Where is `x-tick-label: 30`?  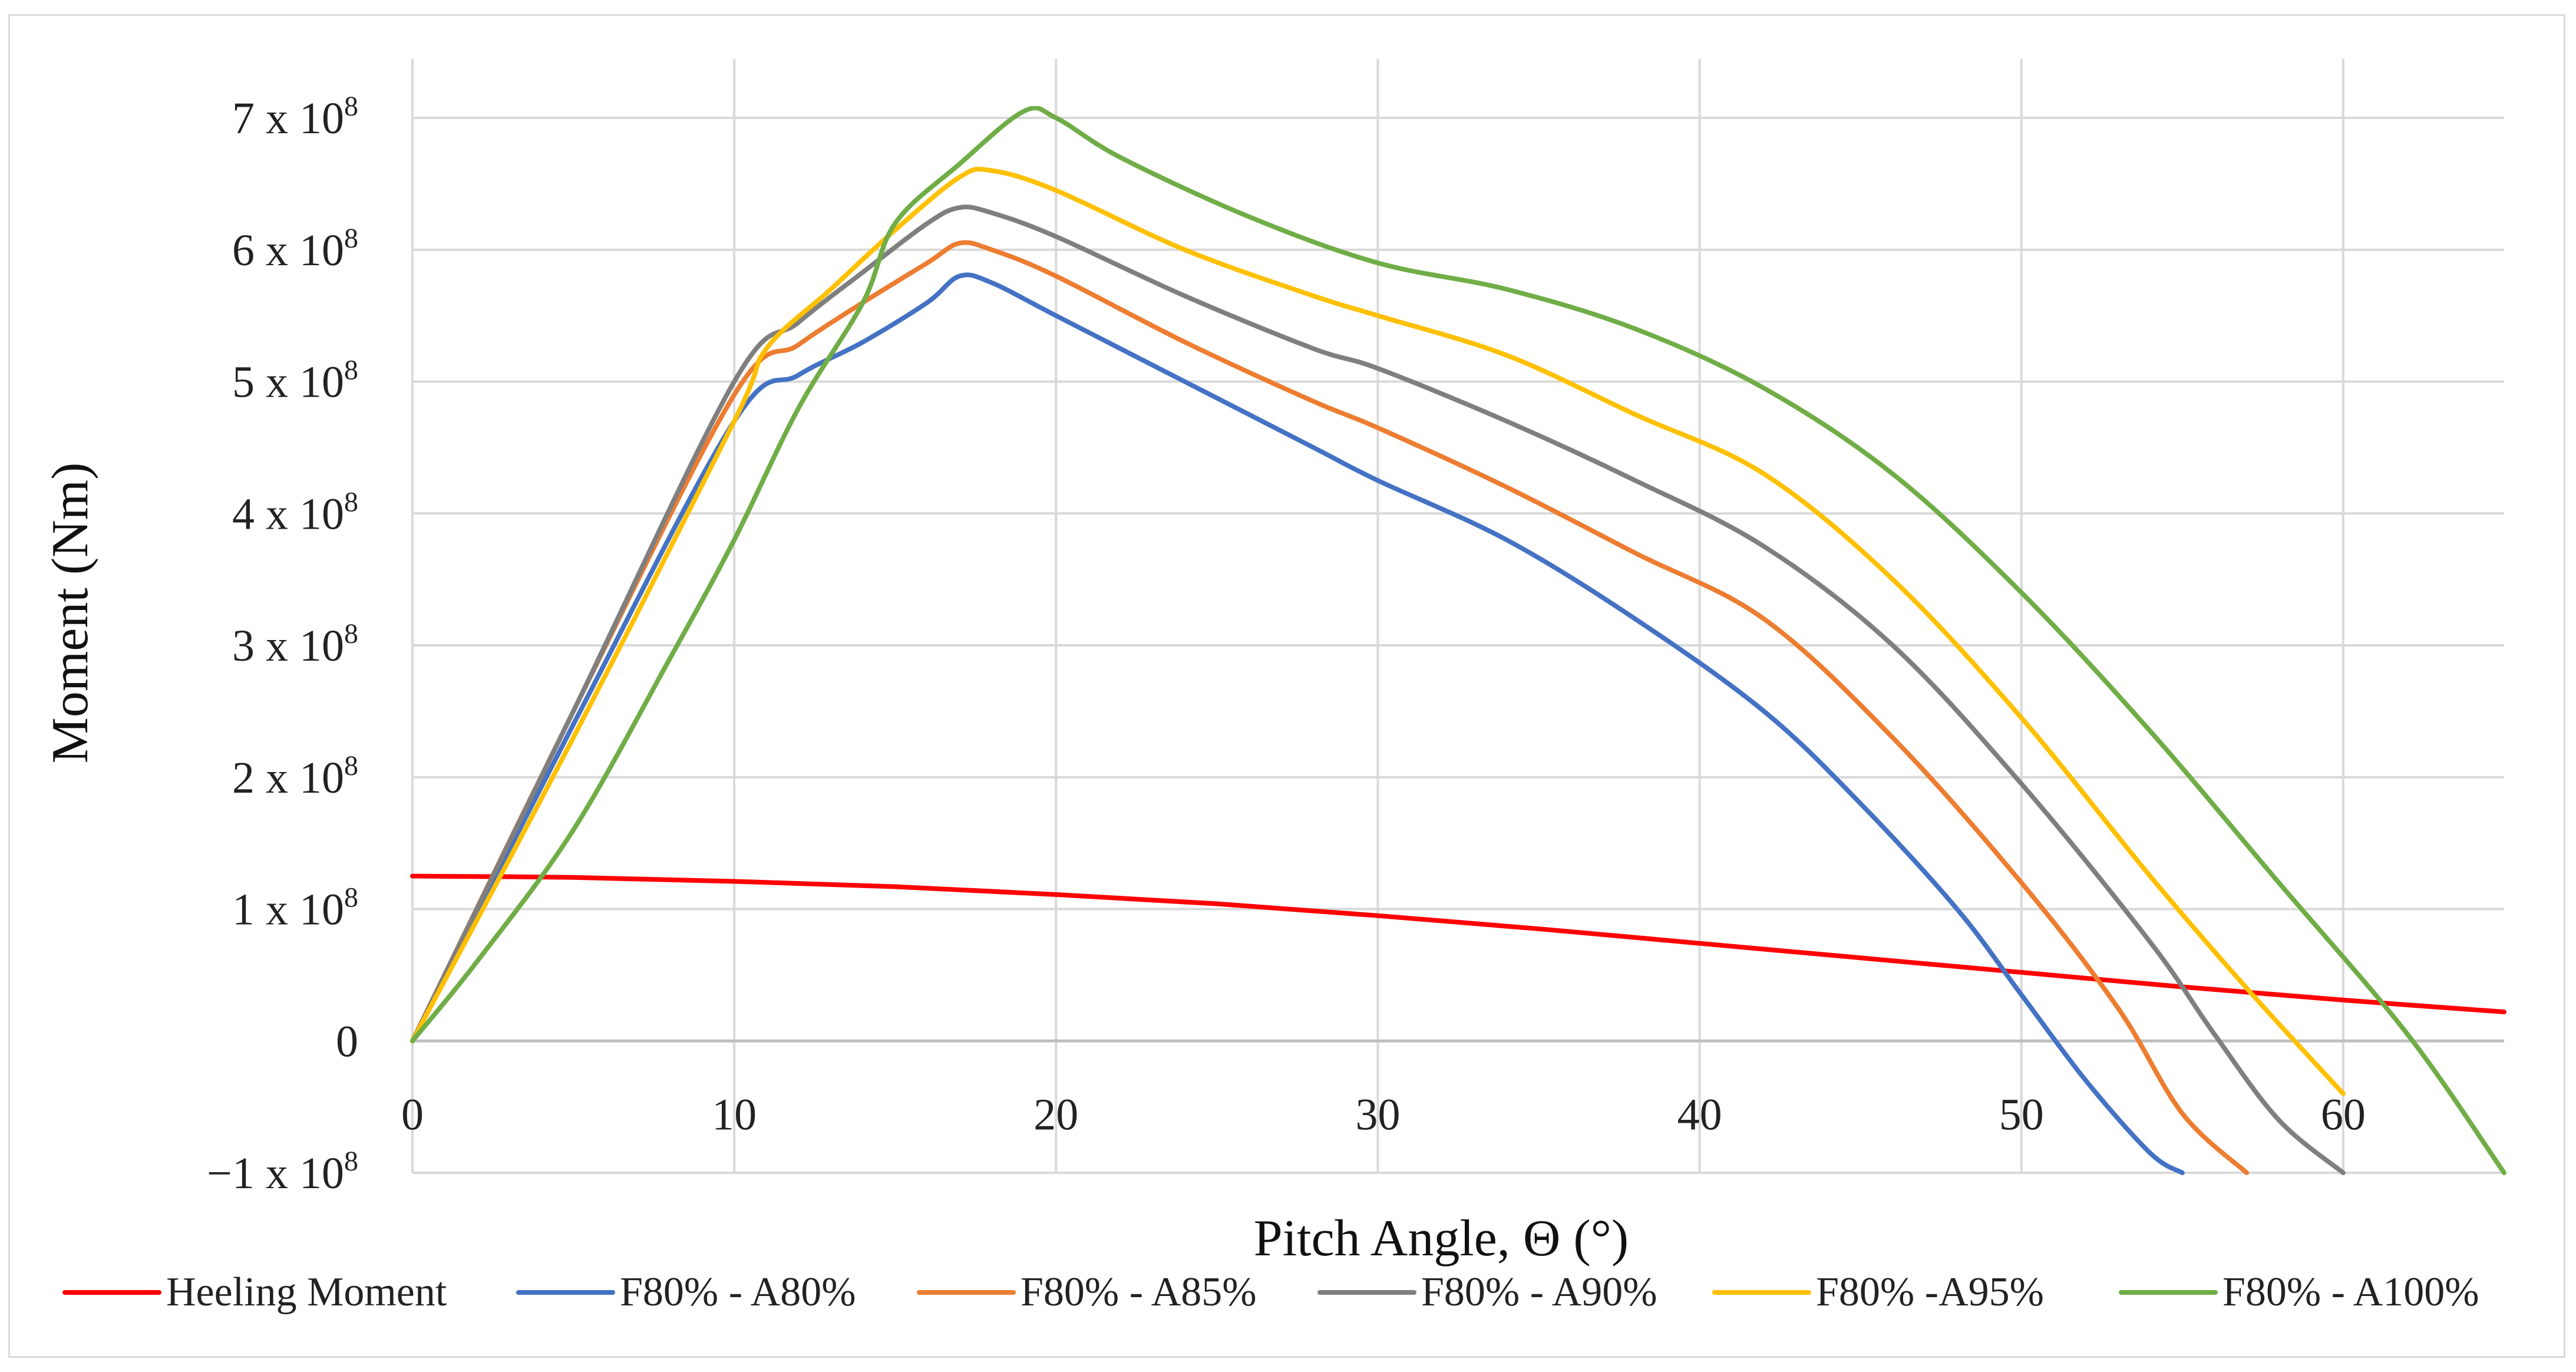 x-tick-label: 30 is located at coordinates (1377, 1114).